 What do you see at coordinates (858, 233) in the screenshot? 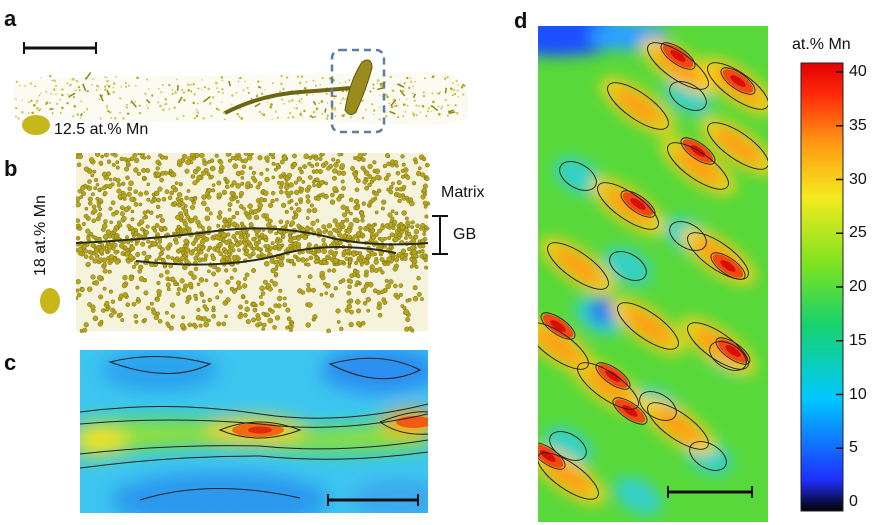
I see `colorbar-tick-label: 25` at bounding box center [858, 233].